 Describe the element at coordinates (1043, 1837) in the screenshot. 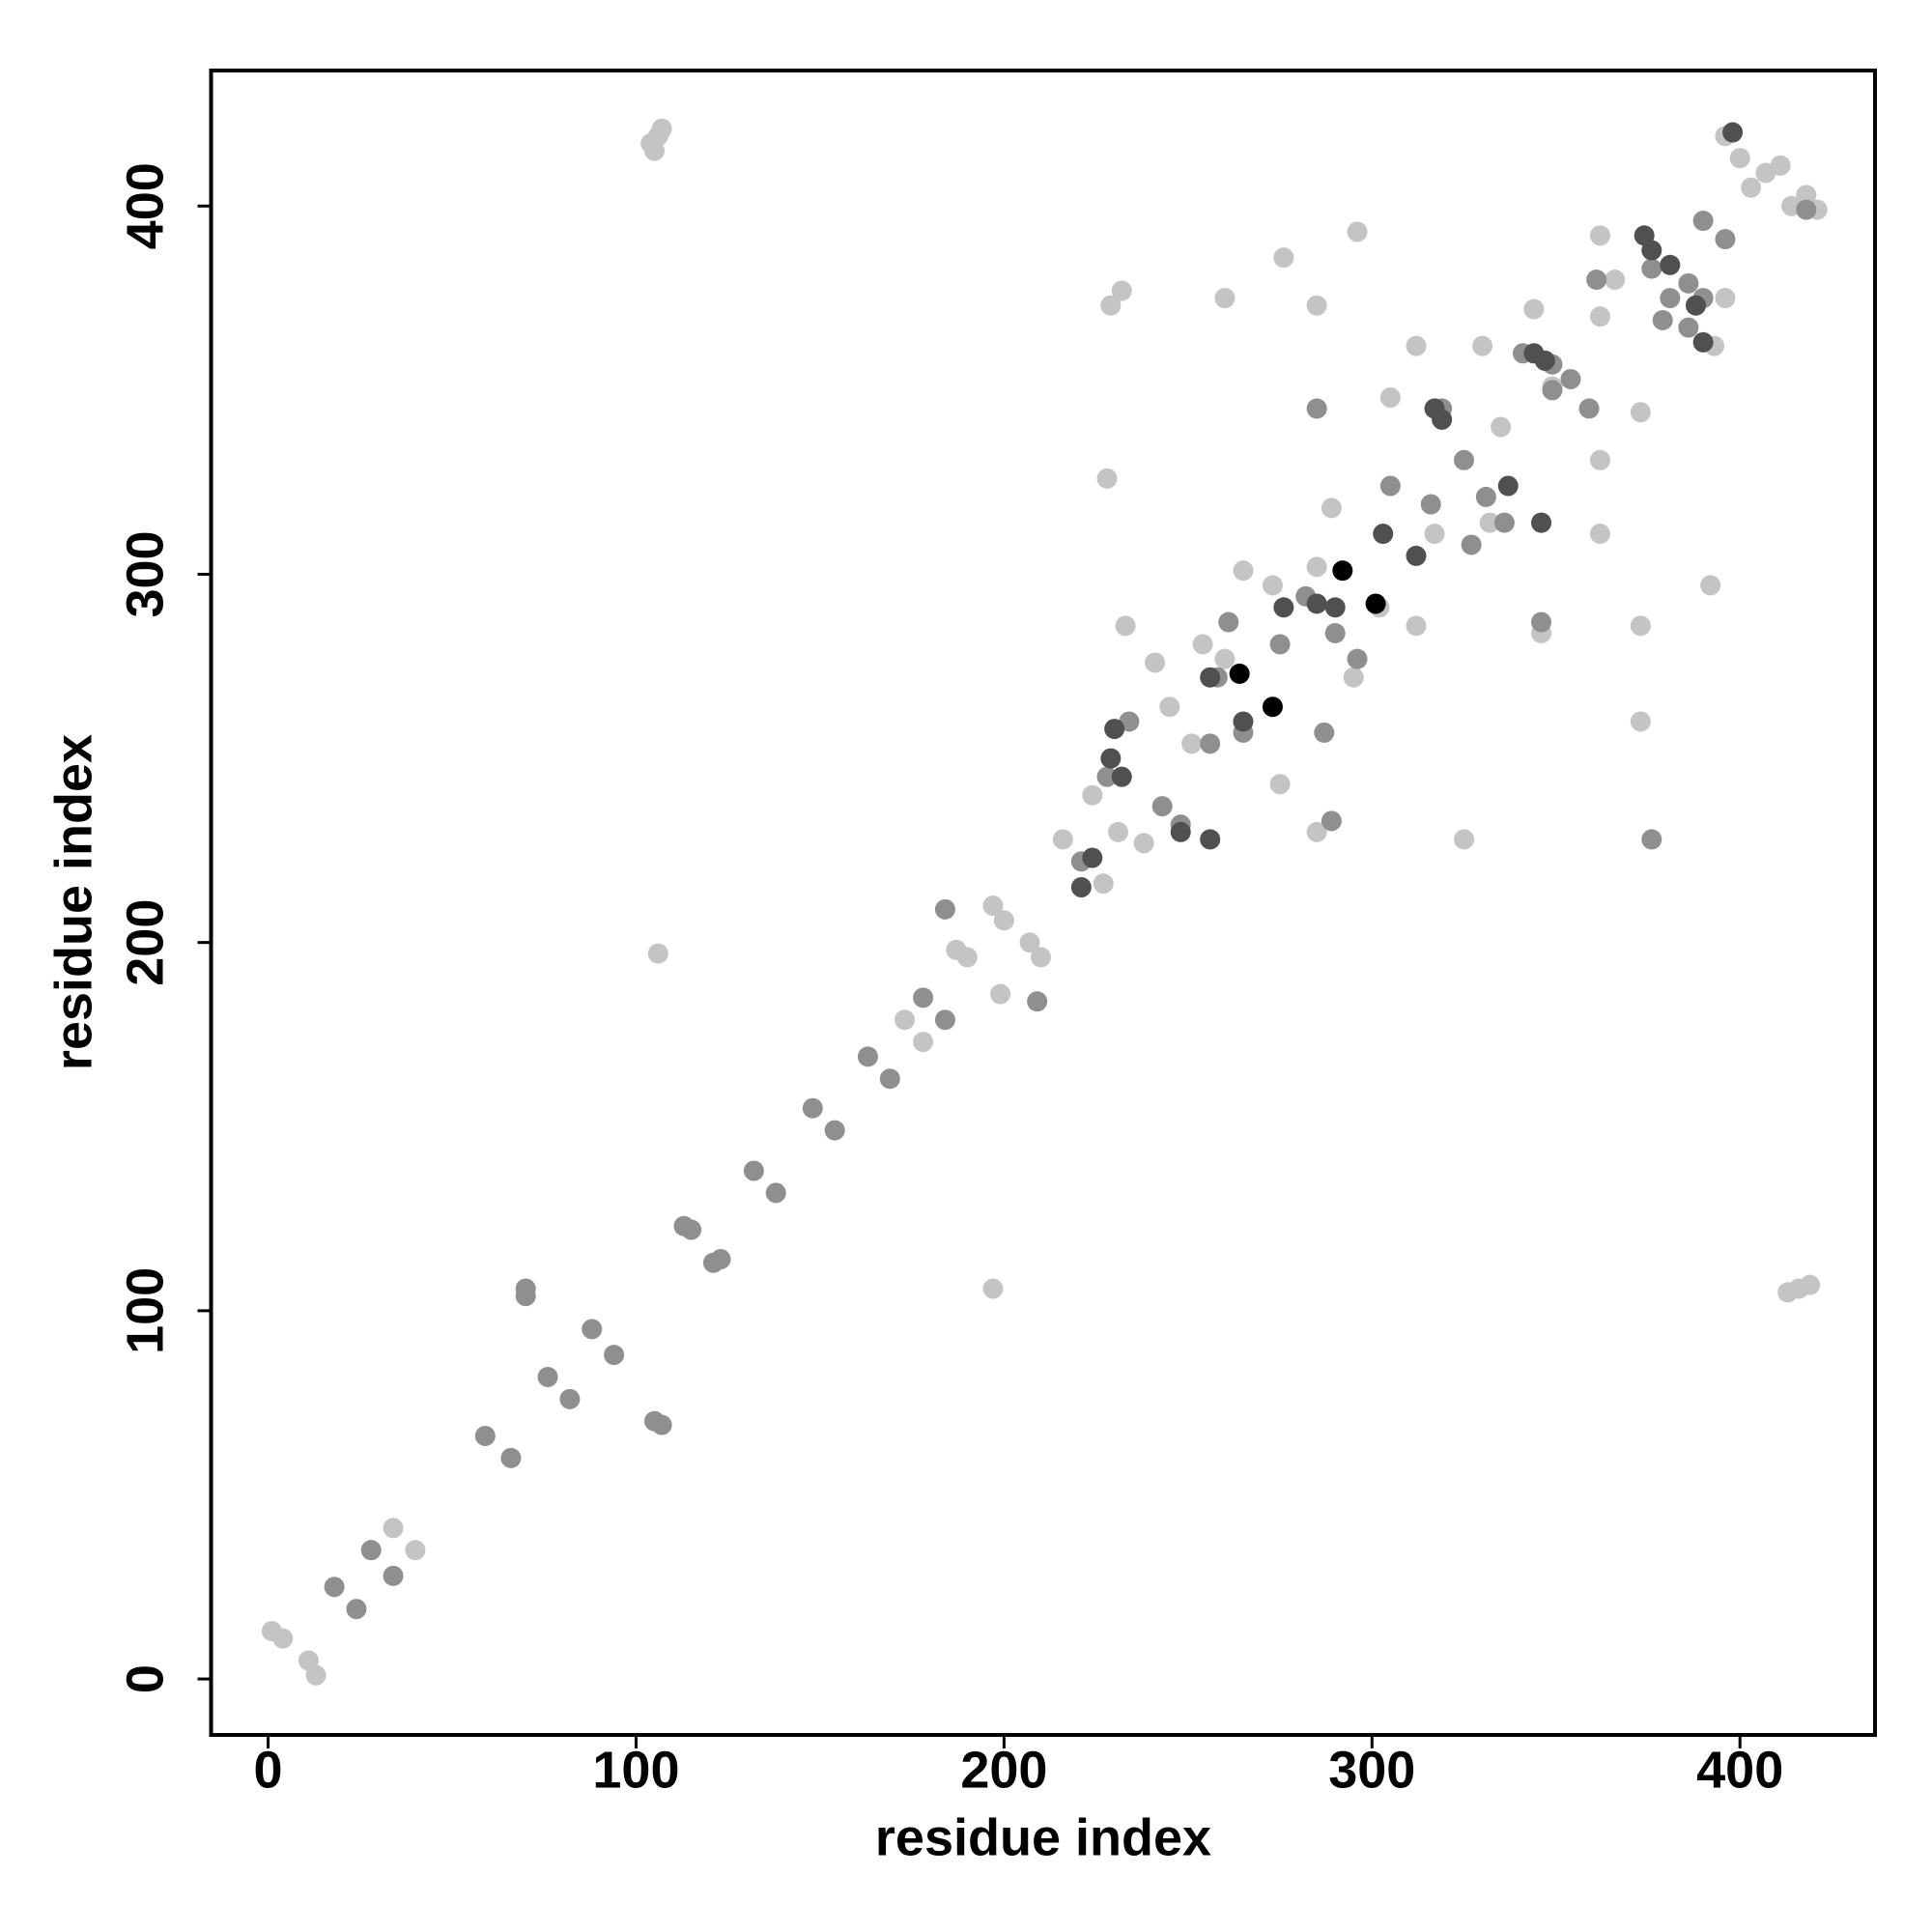

I see `x-axis-title: residue index` at that location.